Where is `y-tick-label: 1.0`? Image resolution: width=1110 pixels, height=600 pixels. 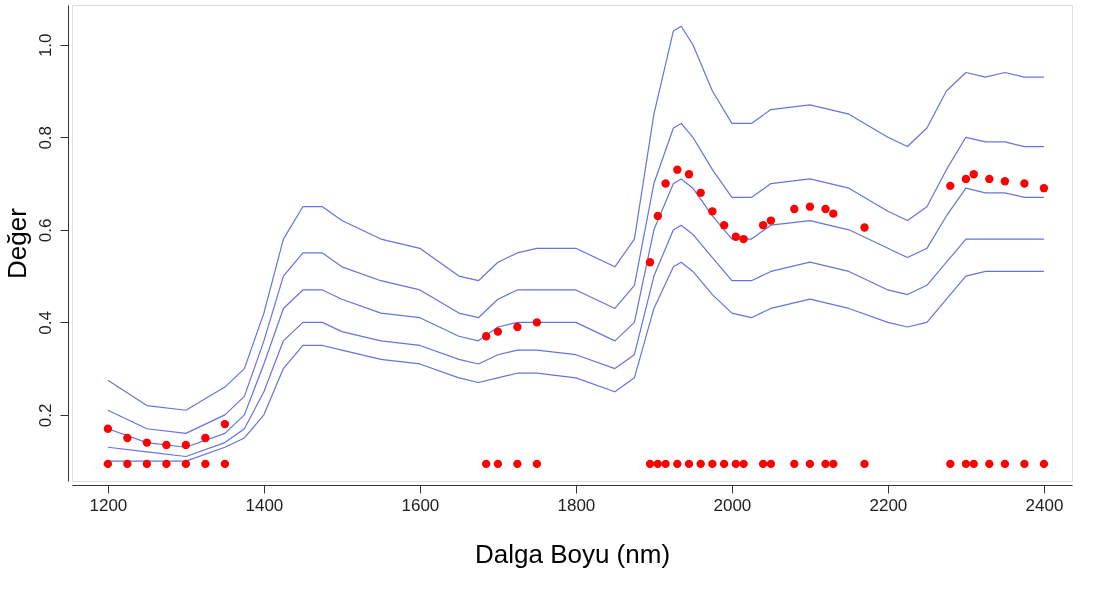
y-tick-label: 1.0 is located at coordinates (45, 45).